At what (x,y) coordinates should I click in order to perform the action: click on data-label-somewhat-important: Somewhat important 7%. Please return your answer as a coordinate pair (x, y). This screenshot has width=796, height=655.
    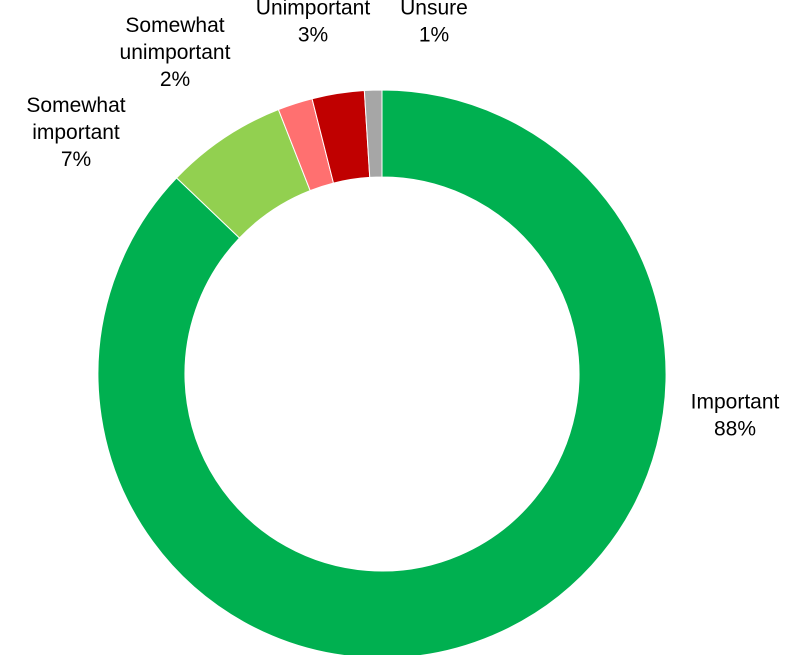
    Looking at the image, I should click on (75, 132).